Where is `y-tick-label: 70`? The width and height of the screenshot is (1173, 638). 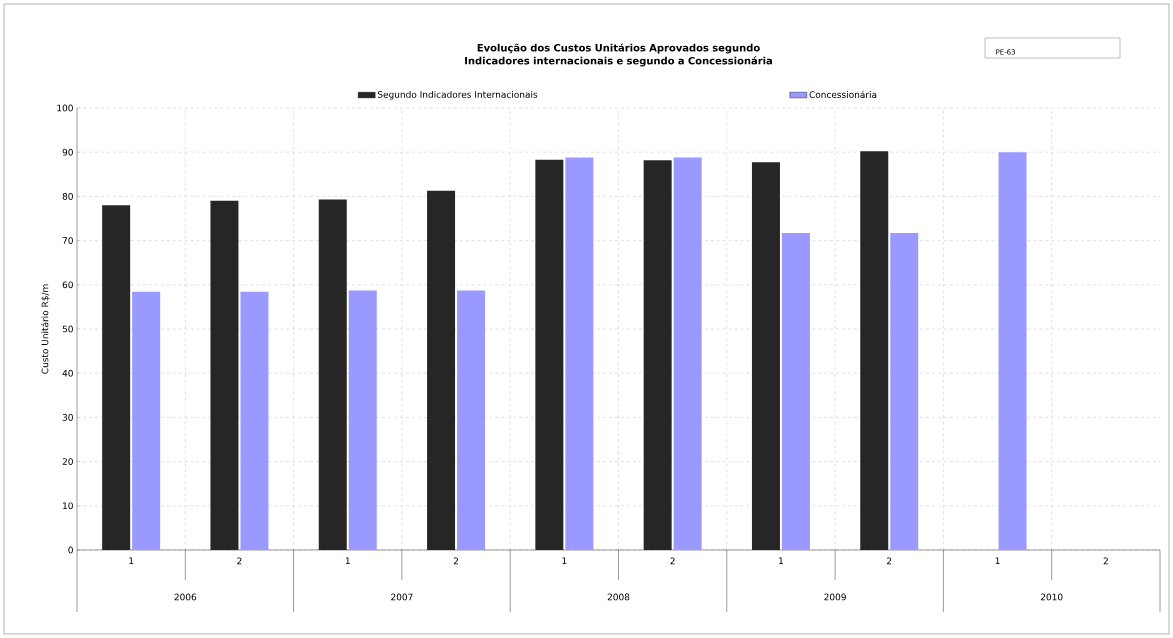
y-tick-label: 70 is located at coordinates (67, 240).